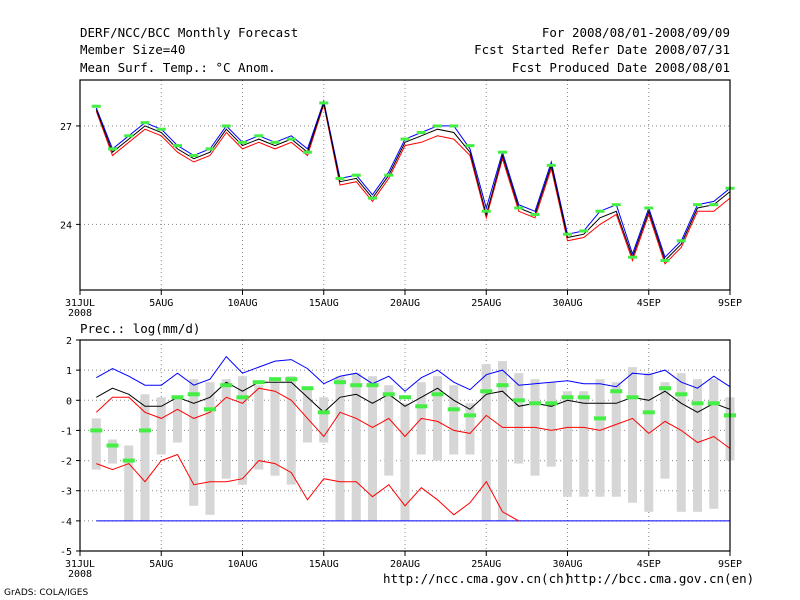 This screenshot has width=800, height=600. What do you see at coordinates (567, 303) in the screenshot?
I see `temp-xtick-label-6: 30AUG` at bounding box center [567, 303].